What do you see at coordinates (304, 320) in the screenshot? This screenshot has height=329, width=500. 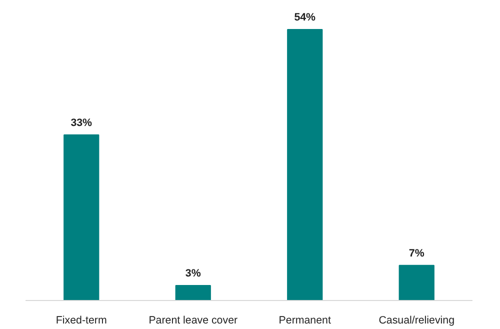 I see `x-tick-label: Permanent` at bounding box center [304, 320].